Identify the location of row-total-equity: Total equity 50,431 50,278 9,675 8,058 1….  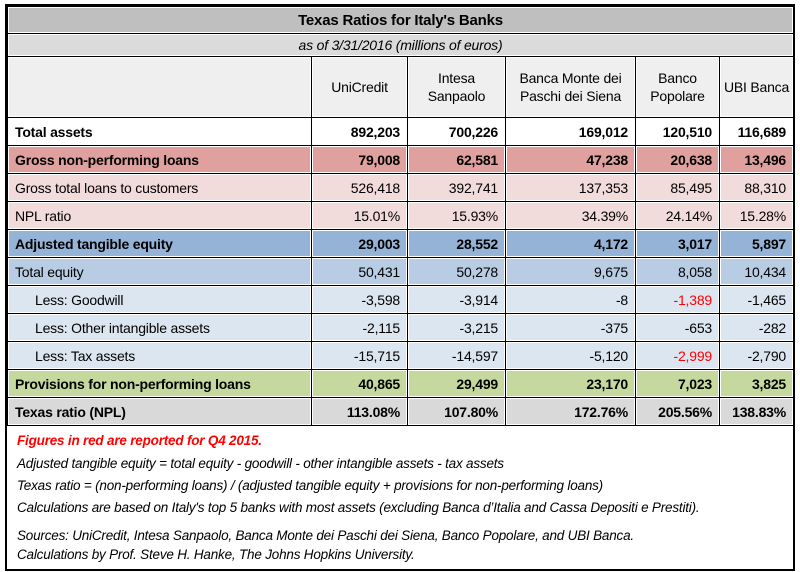
(400, 271).